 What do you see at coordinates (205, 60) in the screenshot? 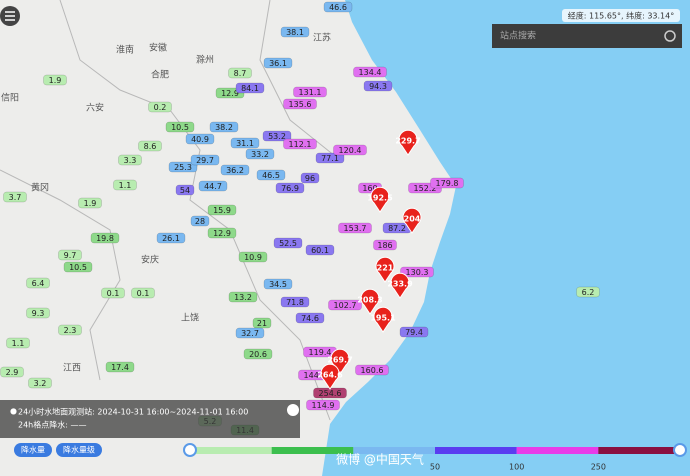
I see `place-name: 滁州` at bounding box center [205, 60].